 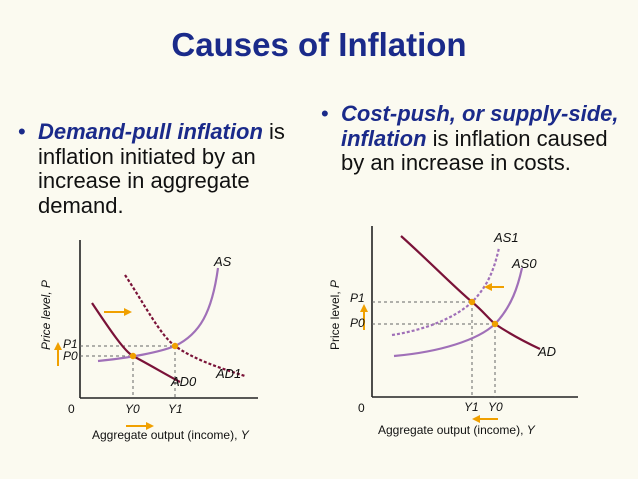 I want to click on or-connector: or, so click(x=473, y=113).